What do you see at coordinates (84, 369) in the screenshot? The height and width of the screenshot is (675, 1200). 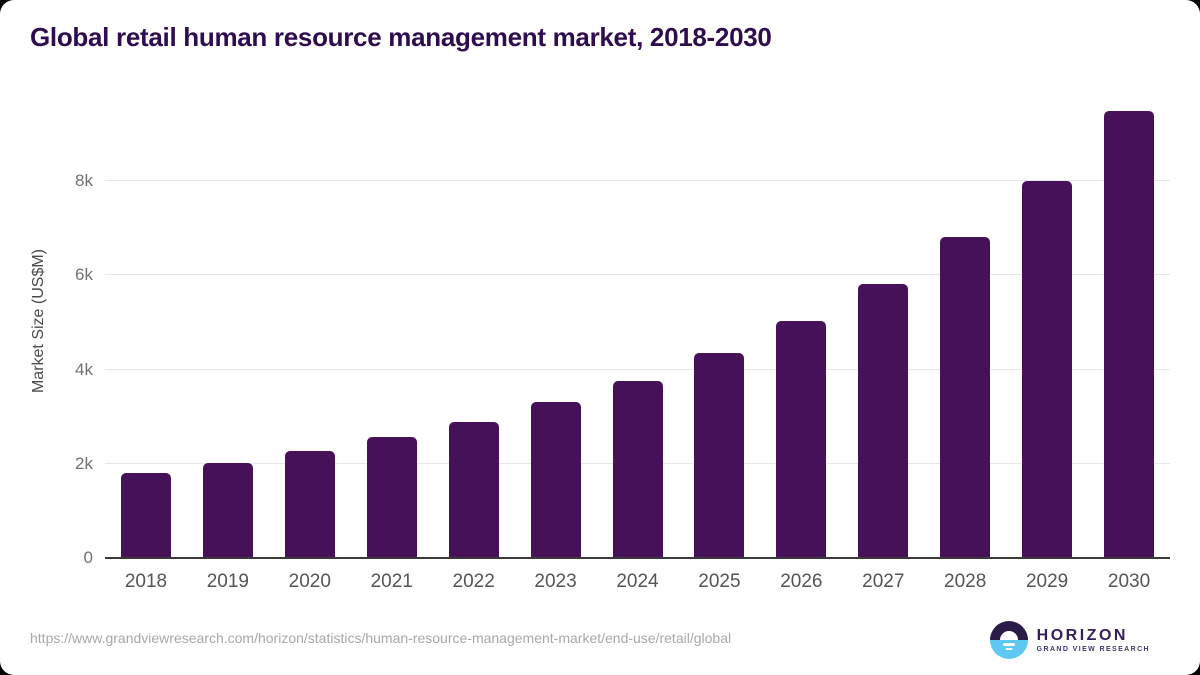 I see `y-tick-label: 4k` at bounding box center [84, 369].